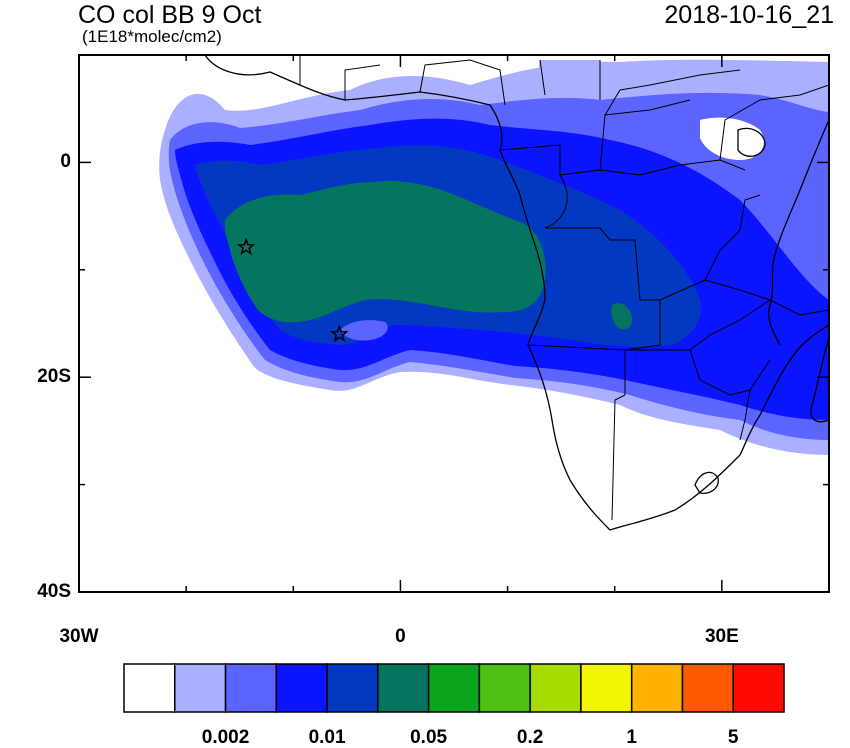 Image resolution: width=850 pixels, height=748 pixels. Describe the element at coordinates (385, 251) in the screenshot. I see `plume-layer-teal` at that location.